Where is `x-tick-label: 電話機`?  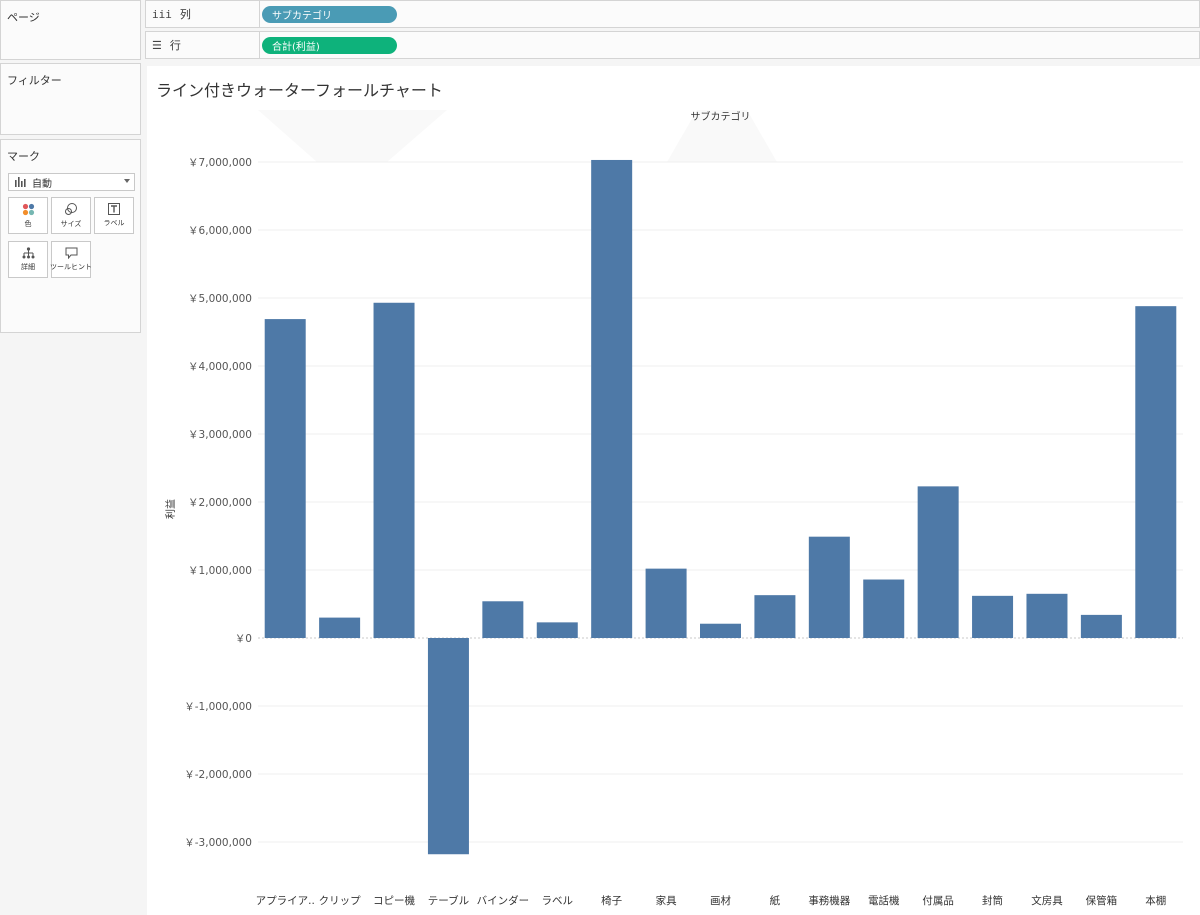 x-tick-label: 電話機 is located at coordinates (884, 900).